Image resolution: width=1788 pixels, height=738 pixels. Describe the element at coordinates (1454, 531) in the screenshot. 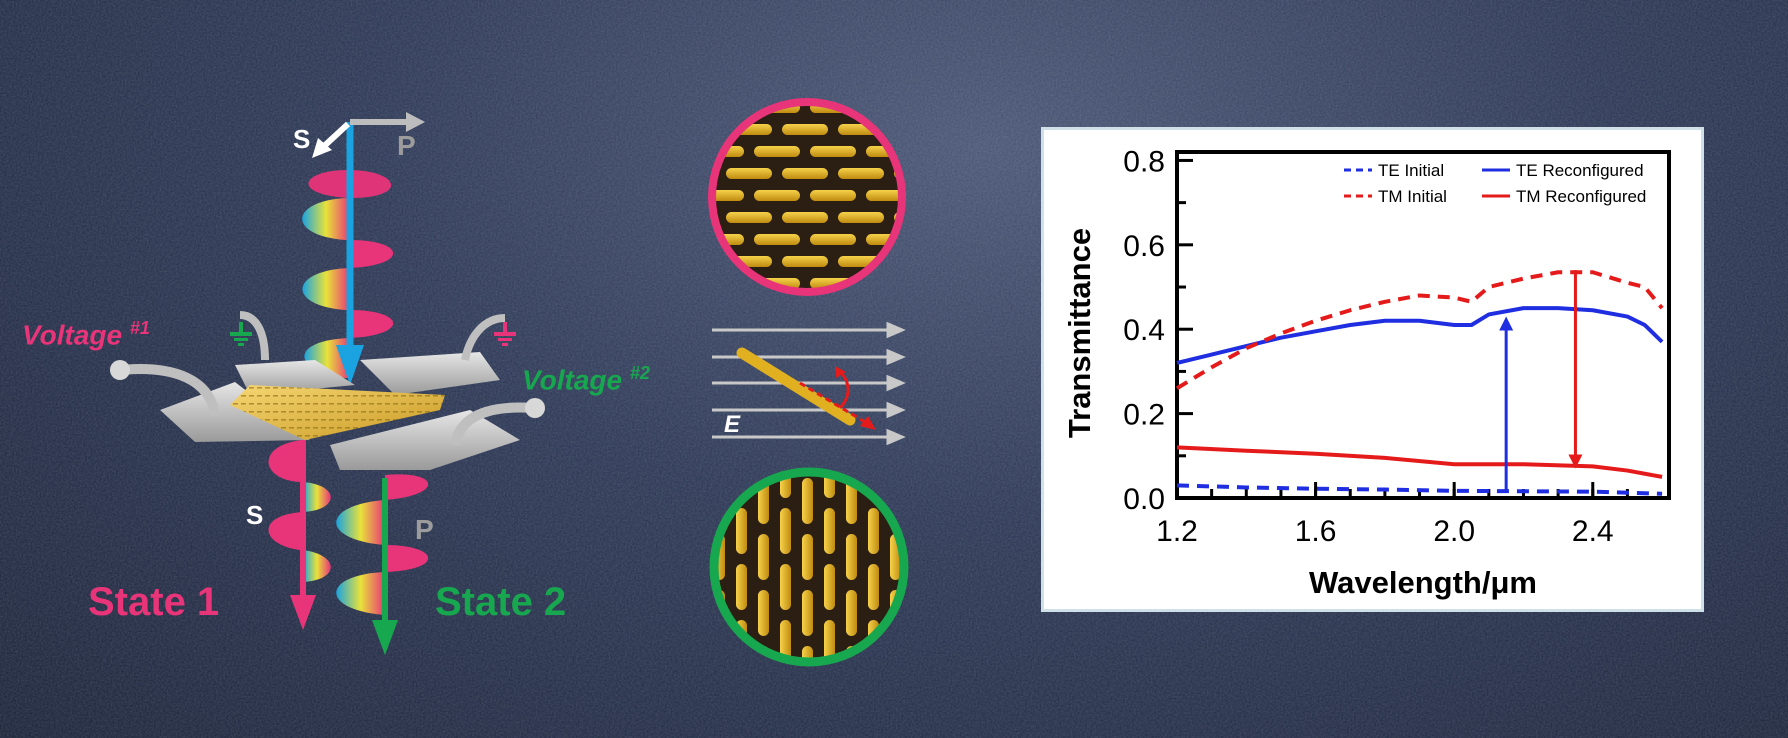

I see `x-tick-label: 2.0` at that location.